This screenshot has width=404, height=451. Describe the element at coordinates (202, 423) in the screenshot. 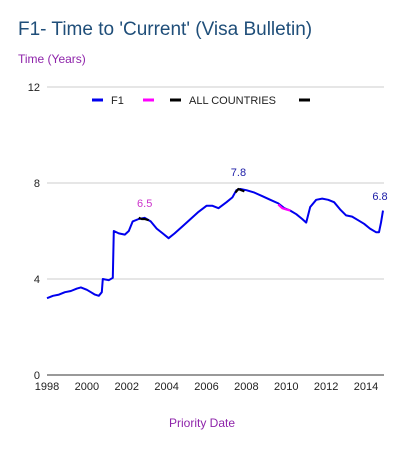

I see `x-axis-title: Priority Date` at that location.